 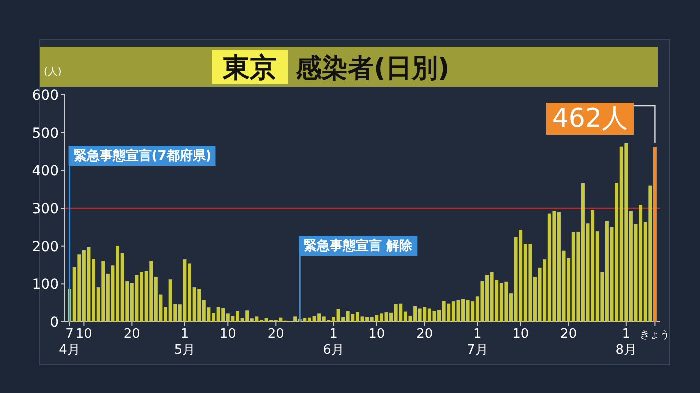 I want to click on x-tick-label: 1 8月, so click(x=627, y=342).